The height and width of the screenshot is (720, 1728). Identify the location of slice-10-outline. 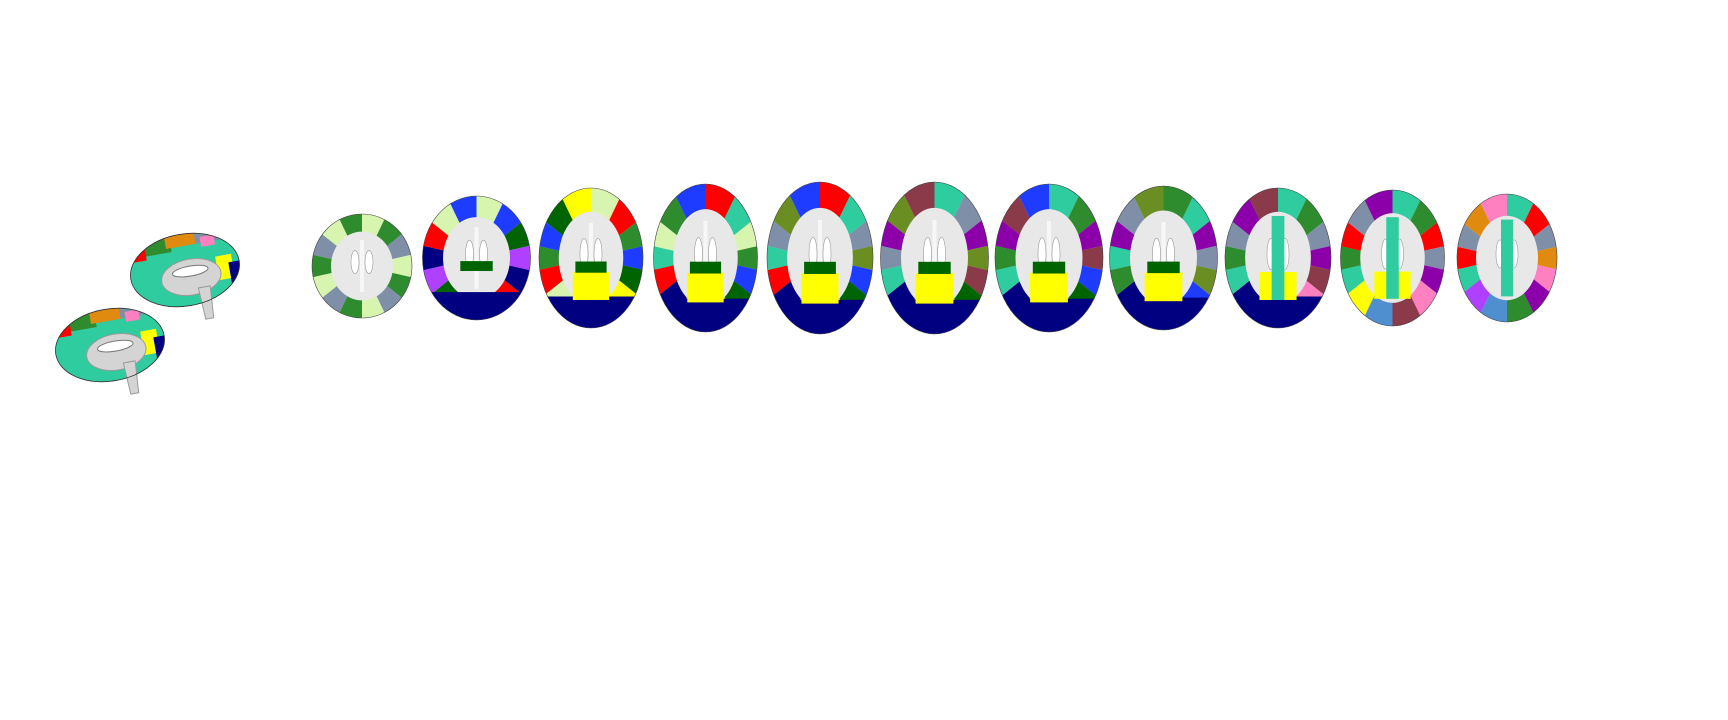
(1392, 258).